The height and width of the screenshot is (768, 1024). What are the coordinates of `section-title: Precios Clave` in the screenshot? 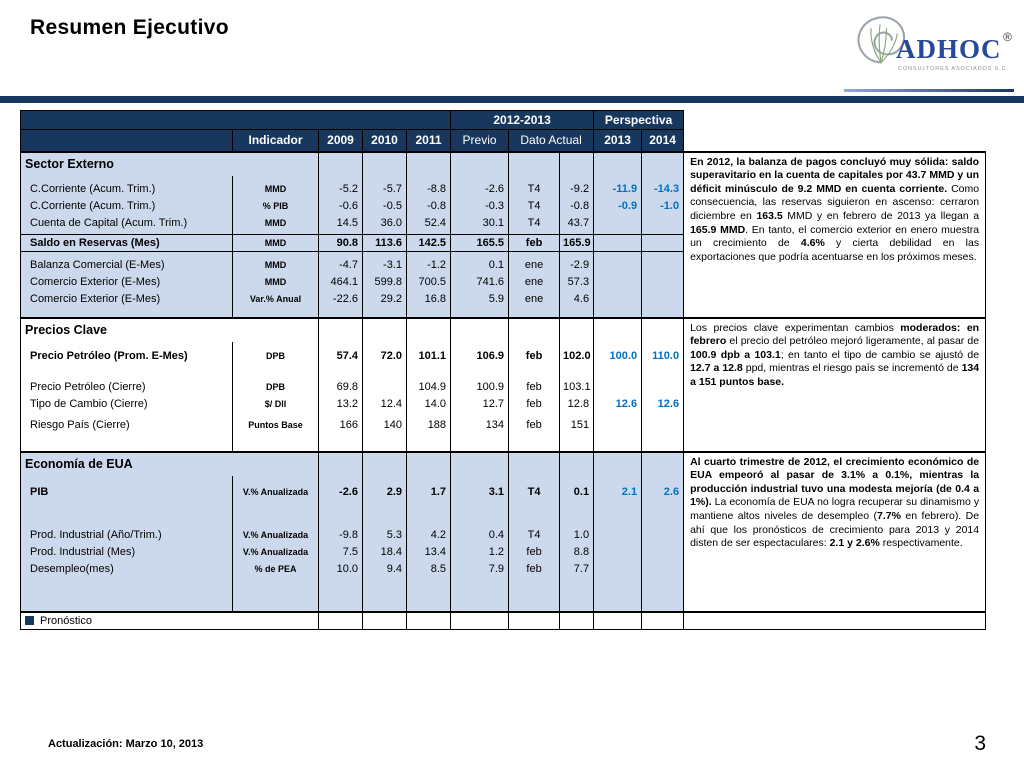 It's located at (169, 329).